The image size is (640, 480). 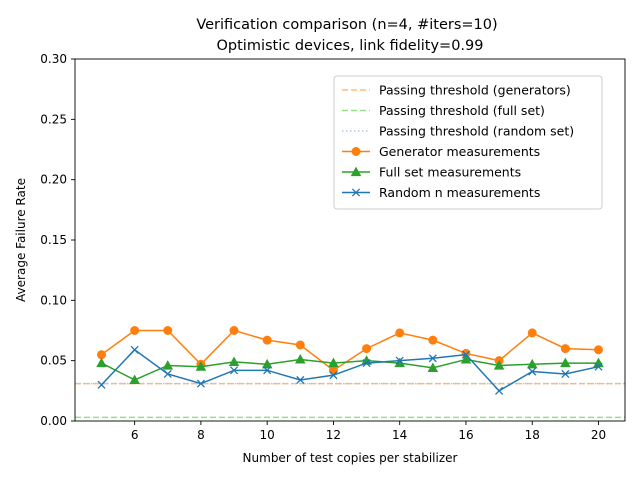 I want to click on legend-label-1: Passing threshold (full set), so click(x=462, y=110).